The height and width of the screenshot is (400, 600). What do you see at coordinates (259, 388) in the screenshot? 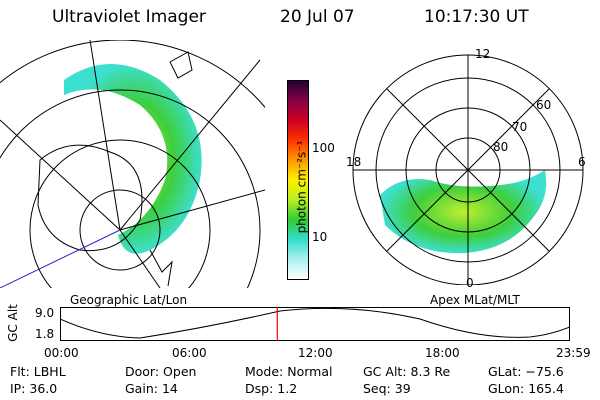
I see `status-dsp-label: Dsp:` at bounding box center [259, 388].